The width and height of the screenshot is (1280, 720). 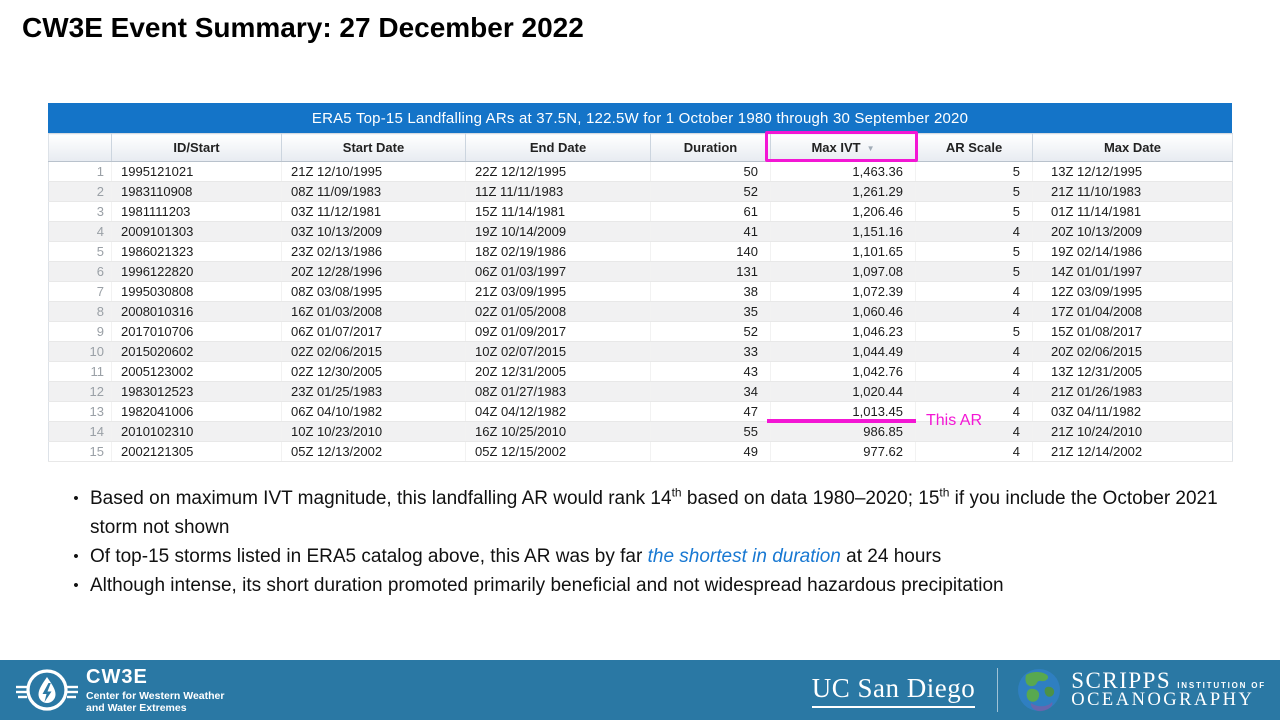 I want to click on bullet-segment: th, so click(x=944, y=492).